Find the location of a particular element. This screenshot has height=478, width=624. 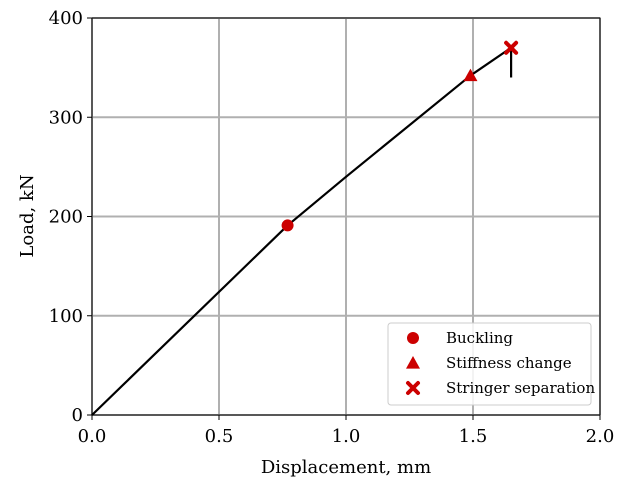

legend-box is located at coordinates (489, 364).